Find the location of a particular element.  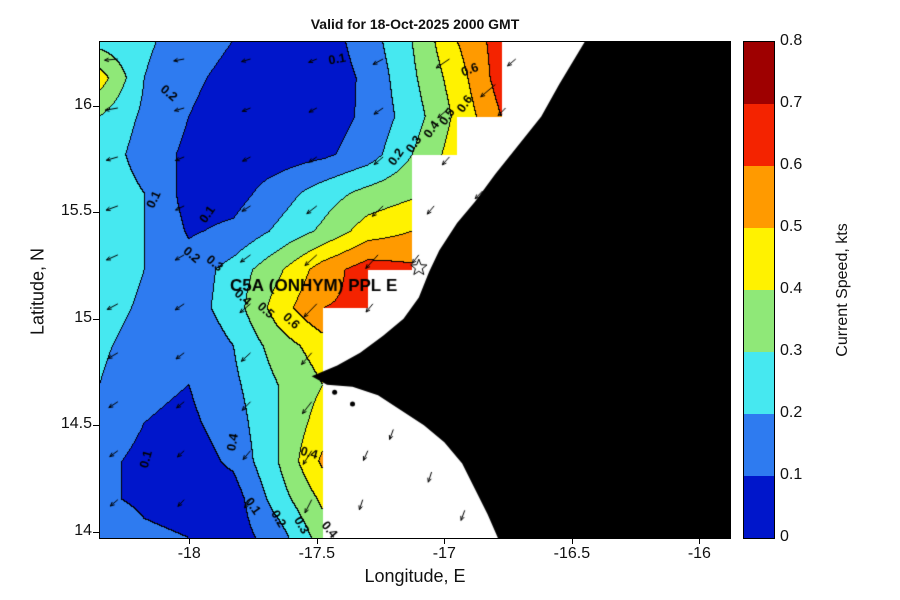

y-tick-label: 14.5 is located at coordinates (76, 424).